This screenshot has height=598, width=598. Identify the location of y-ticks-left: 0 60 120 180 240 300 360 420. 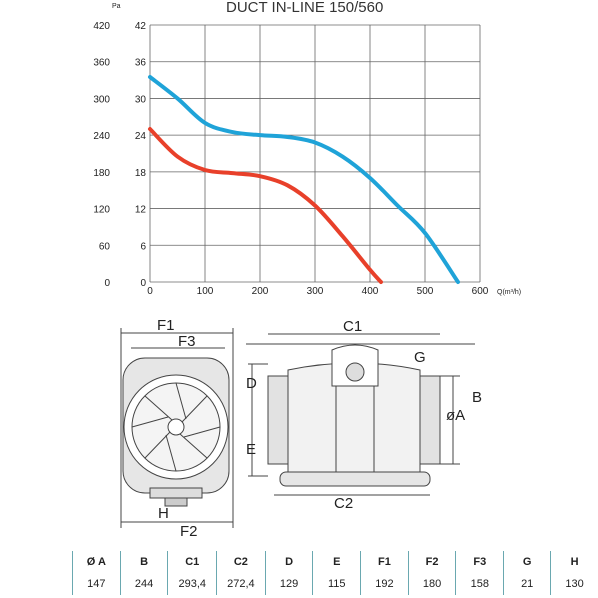
(101, 155).